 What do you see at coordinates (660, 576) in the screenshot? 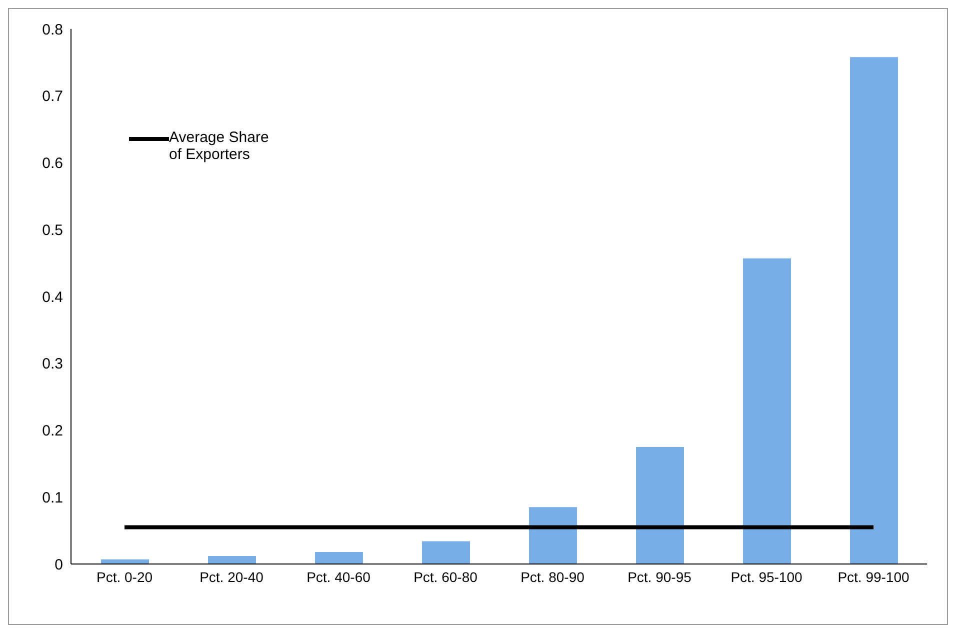
I see `x-tick-label: Pct. 90-95` at bounding box center [660, 576].